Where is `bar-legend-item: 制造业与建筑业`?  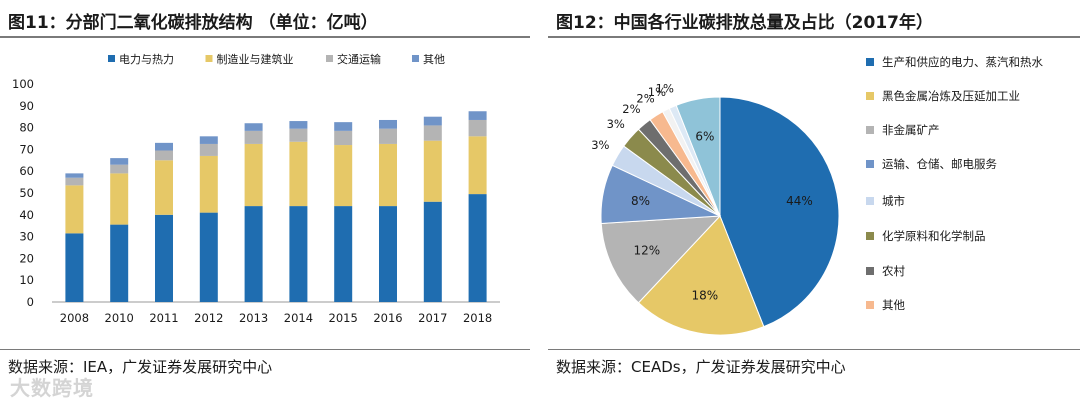 bar-legend-item: 制造业与建筑业 is located at coordinates (249, 59).